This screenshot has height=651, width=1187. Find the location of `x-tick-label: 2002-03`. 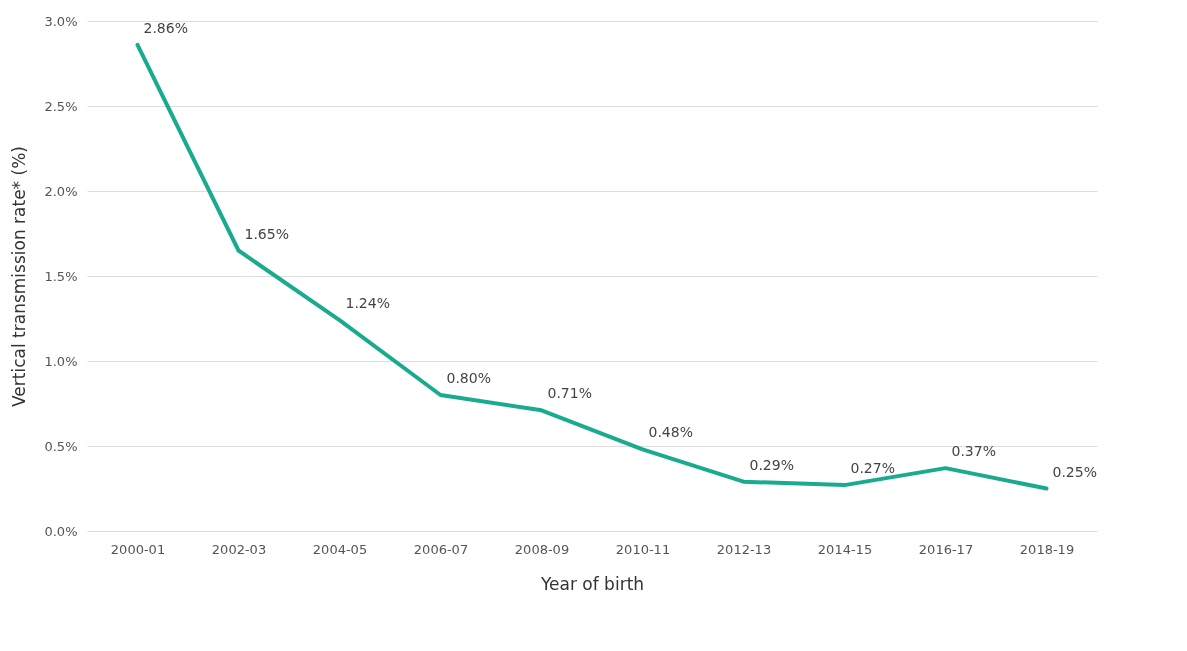

x-tick-label: 2002-03 is located at coordinates (239, 549).